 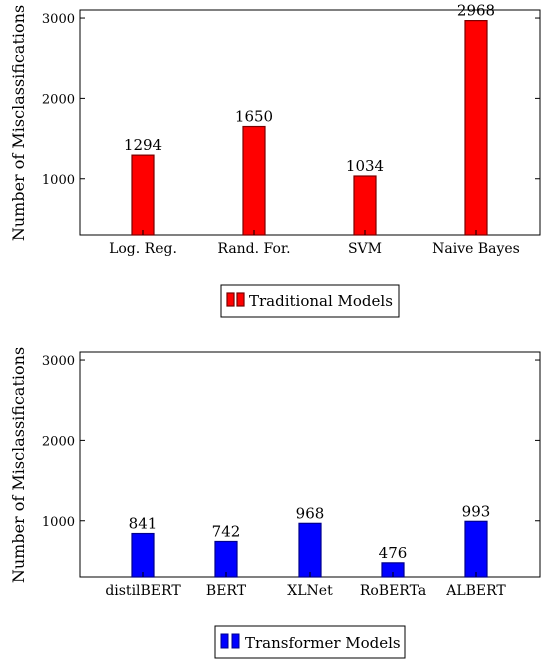 I want to click on legend: Transformer Models, so click(x=310, y=642).